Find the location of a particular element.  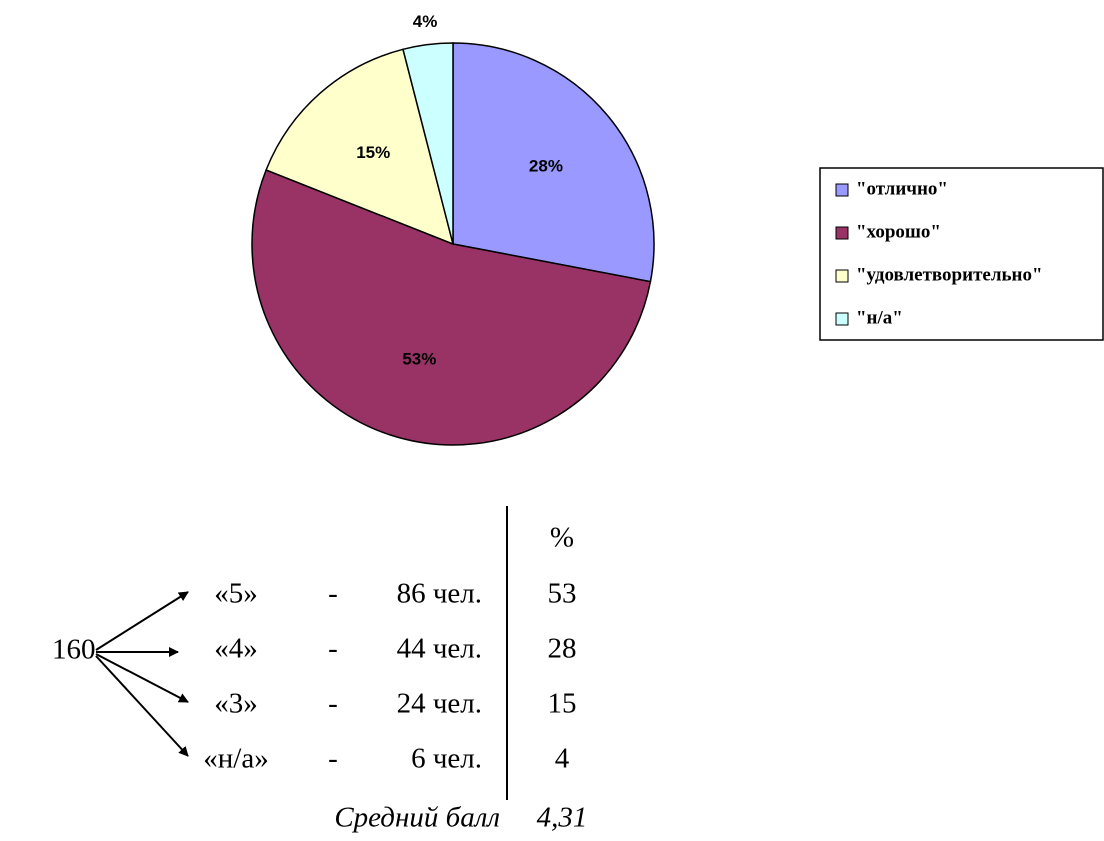

grade: «4» is located at coordinates (236, 649).